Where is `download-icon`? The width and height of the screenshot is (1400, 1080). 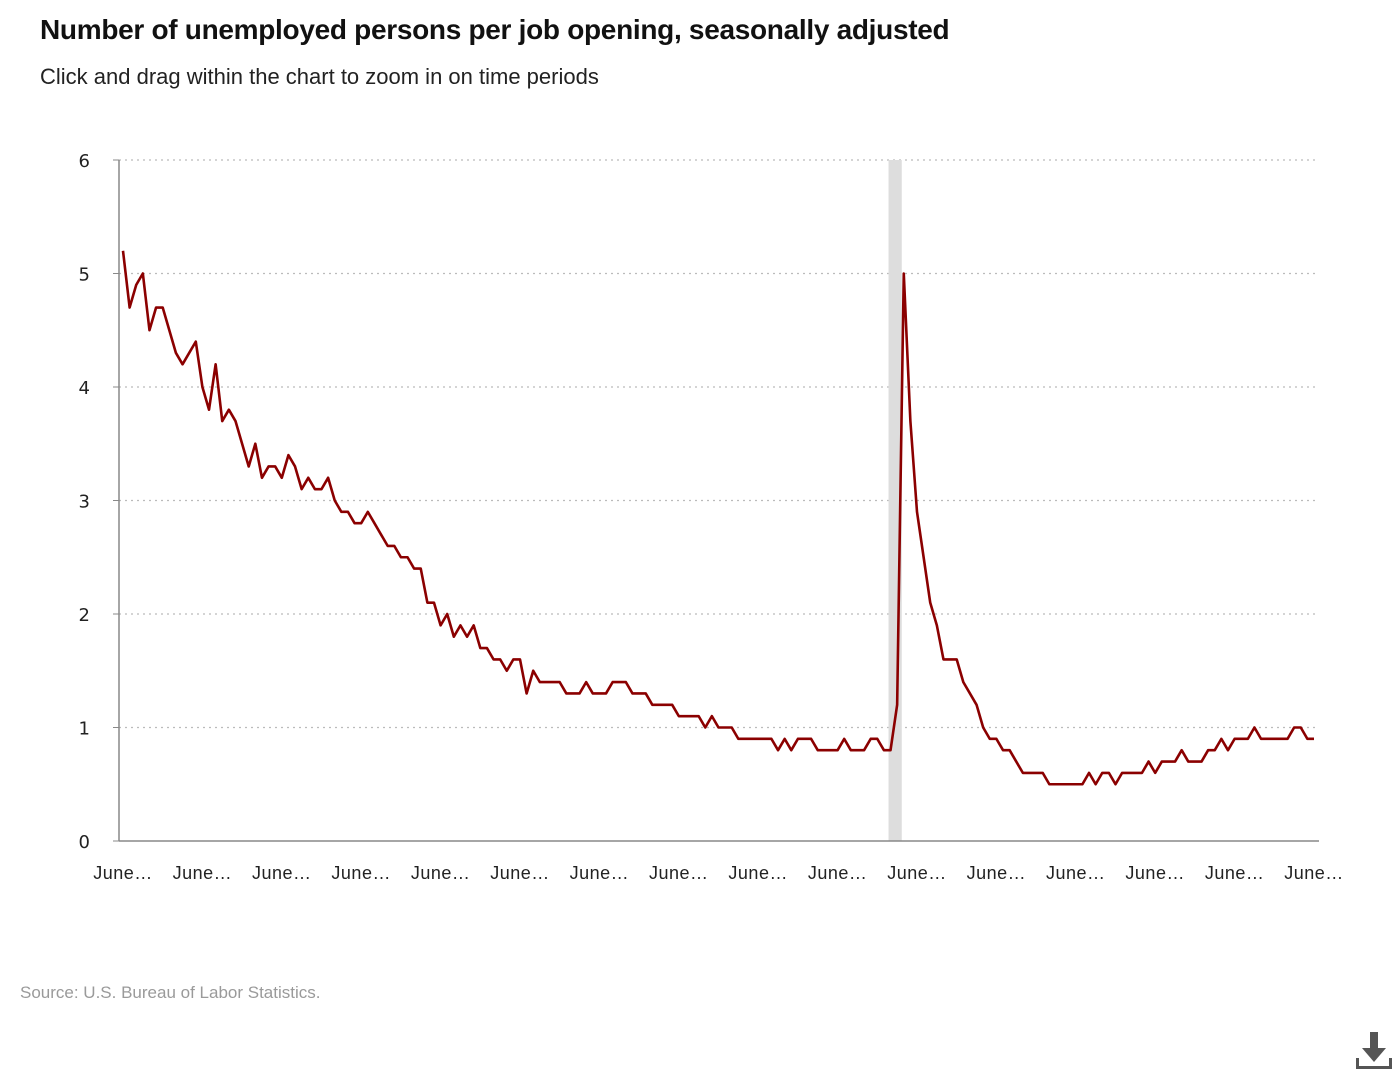
download-icon is located at coordinates (1374, 1050).